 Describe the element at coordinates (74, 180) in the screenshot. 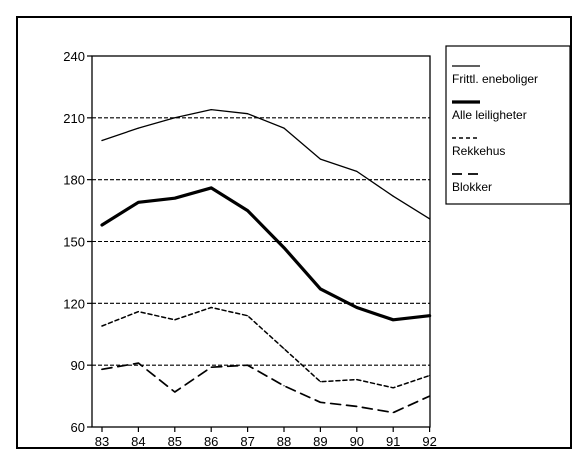

I see `y-tick-label-180: 180` at that location.